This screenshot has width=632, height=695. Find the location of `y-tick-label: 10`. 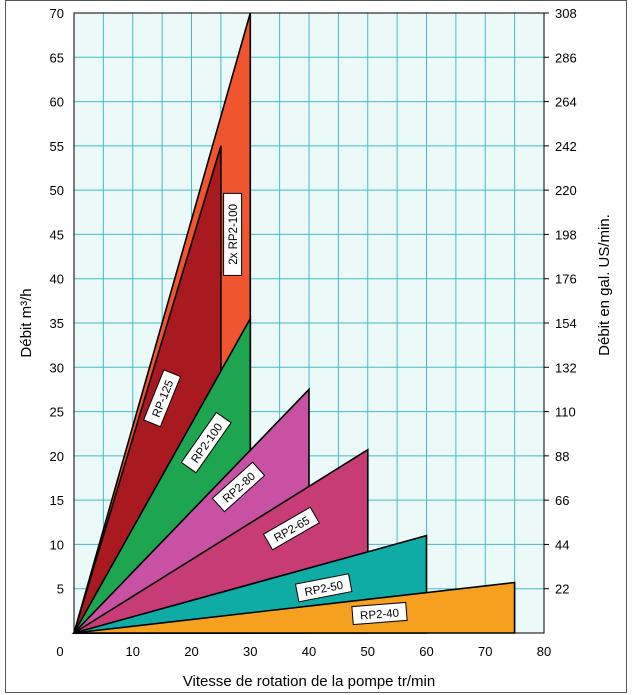

y-tick-label: 10 is located at coordinates (57, 544).